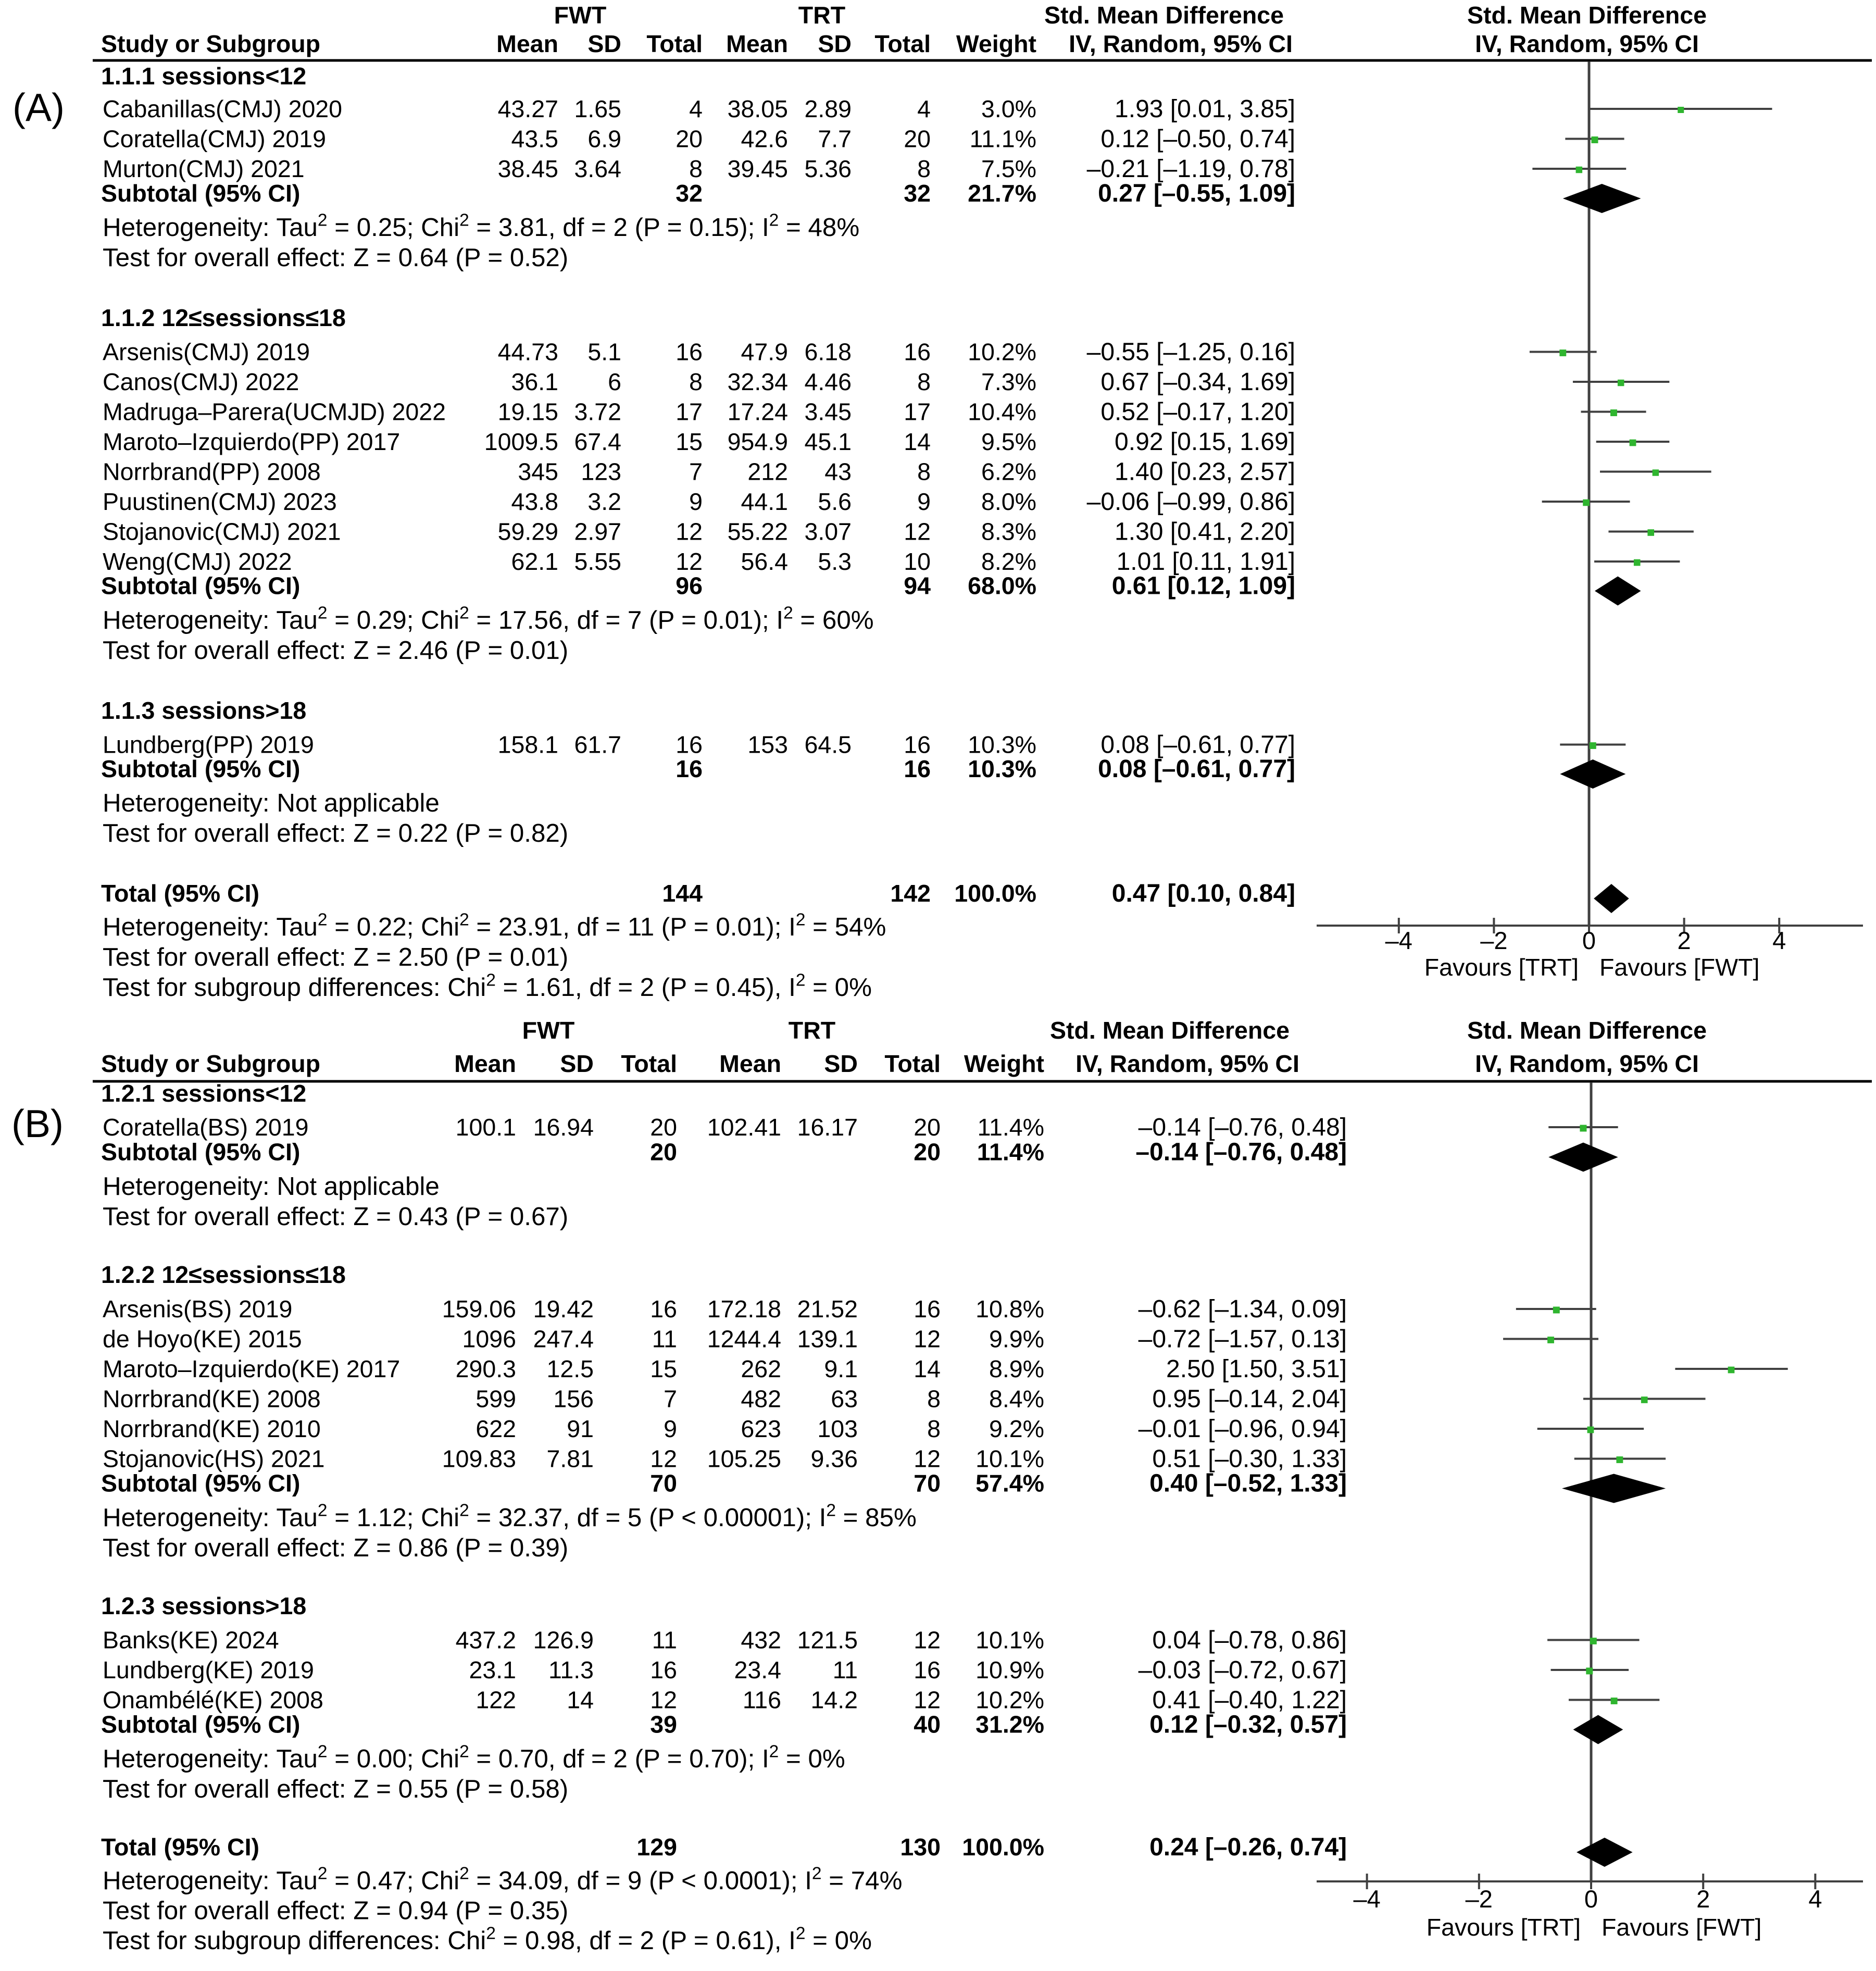  I want to click on svg-text: 6.9, so click(604, 139).